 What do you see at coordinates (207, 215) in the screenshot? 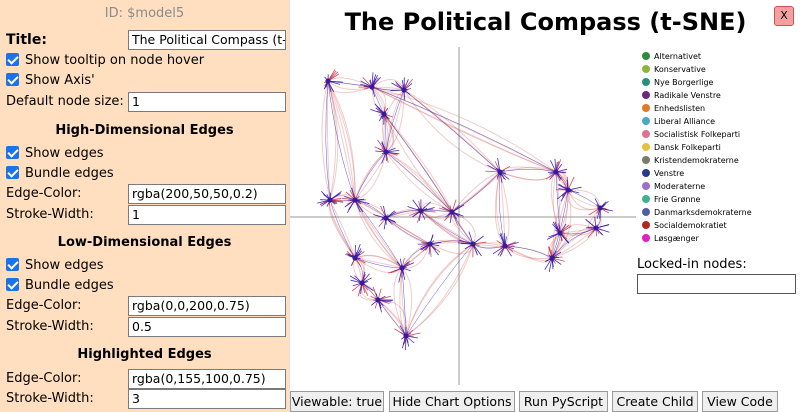
I see `high-dim-stroke-width-input: 1` at bounding box center [207, 215].